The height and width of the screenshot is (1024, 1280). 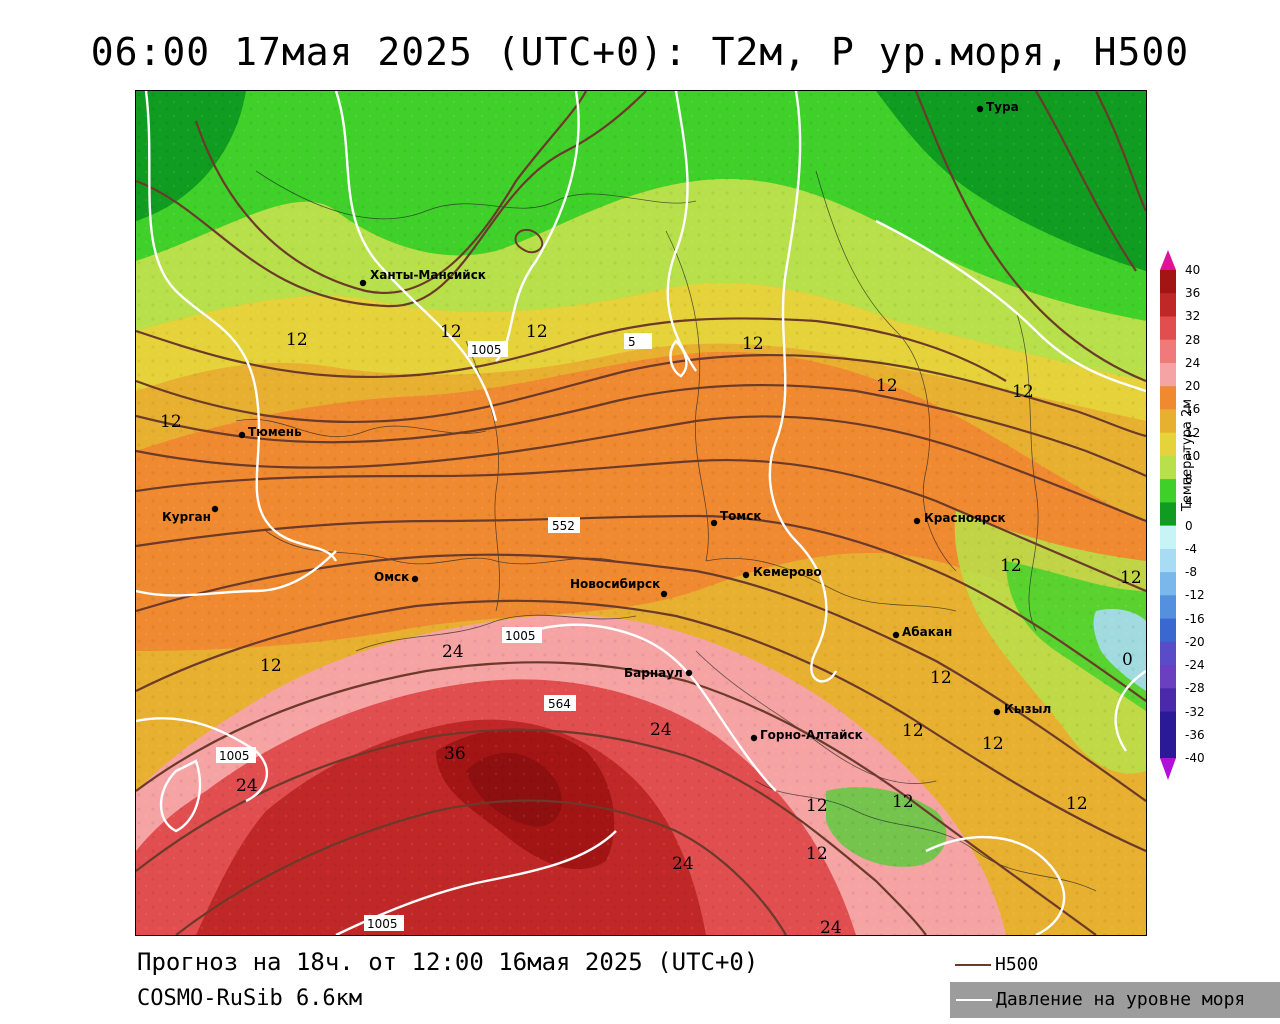 What do you see at coordinates (379, 636) in the screenshot?
I see `pressure-labels: 1005 1005 1005 1005` at bounding box center [379, 636].